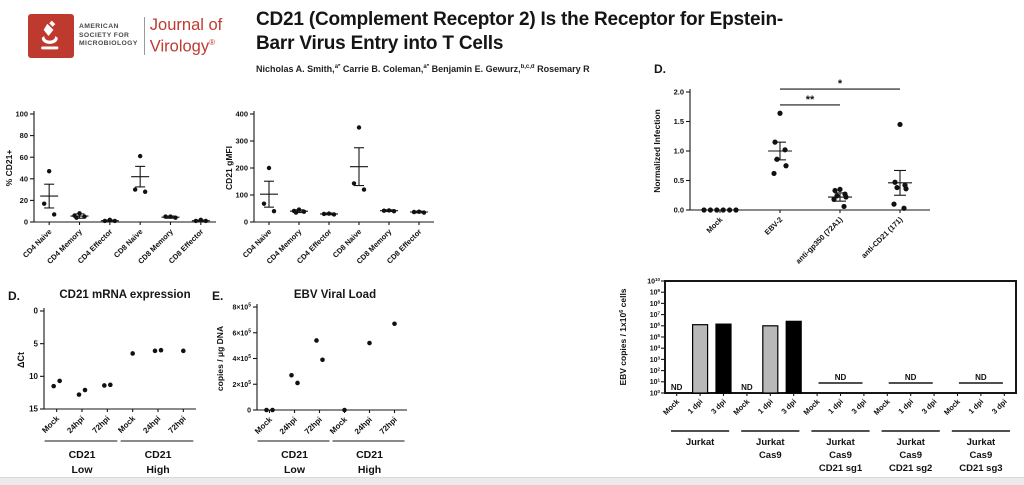  I want to click on panel-label-d-bottom: D., so click(14, 296).